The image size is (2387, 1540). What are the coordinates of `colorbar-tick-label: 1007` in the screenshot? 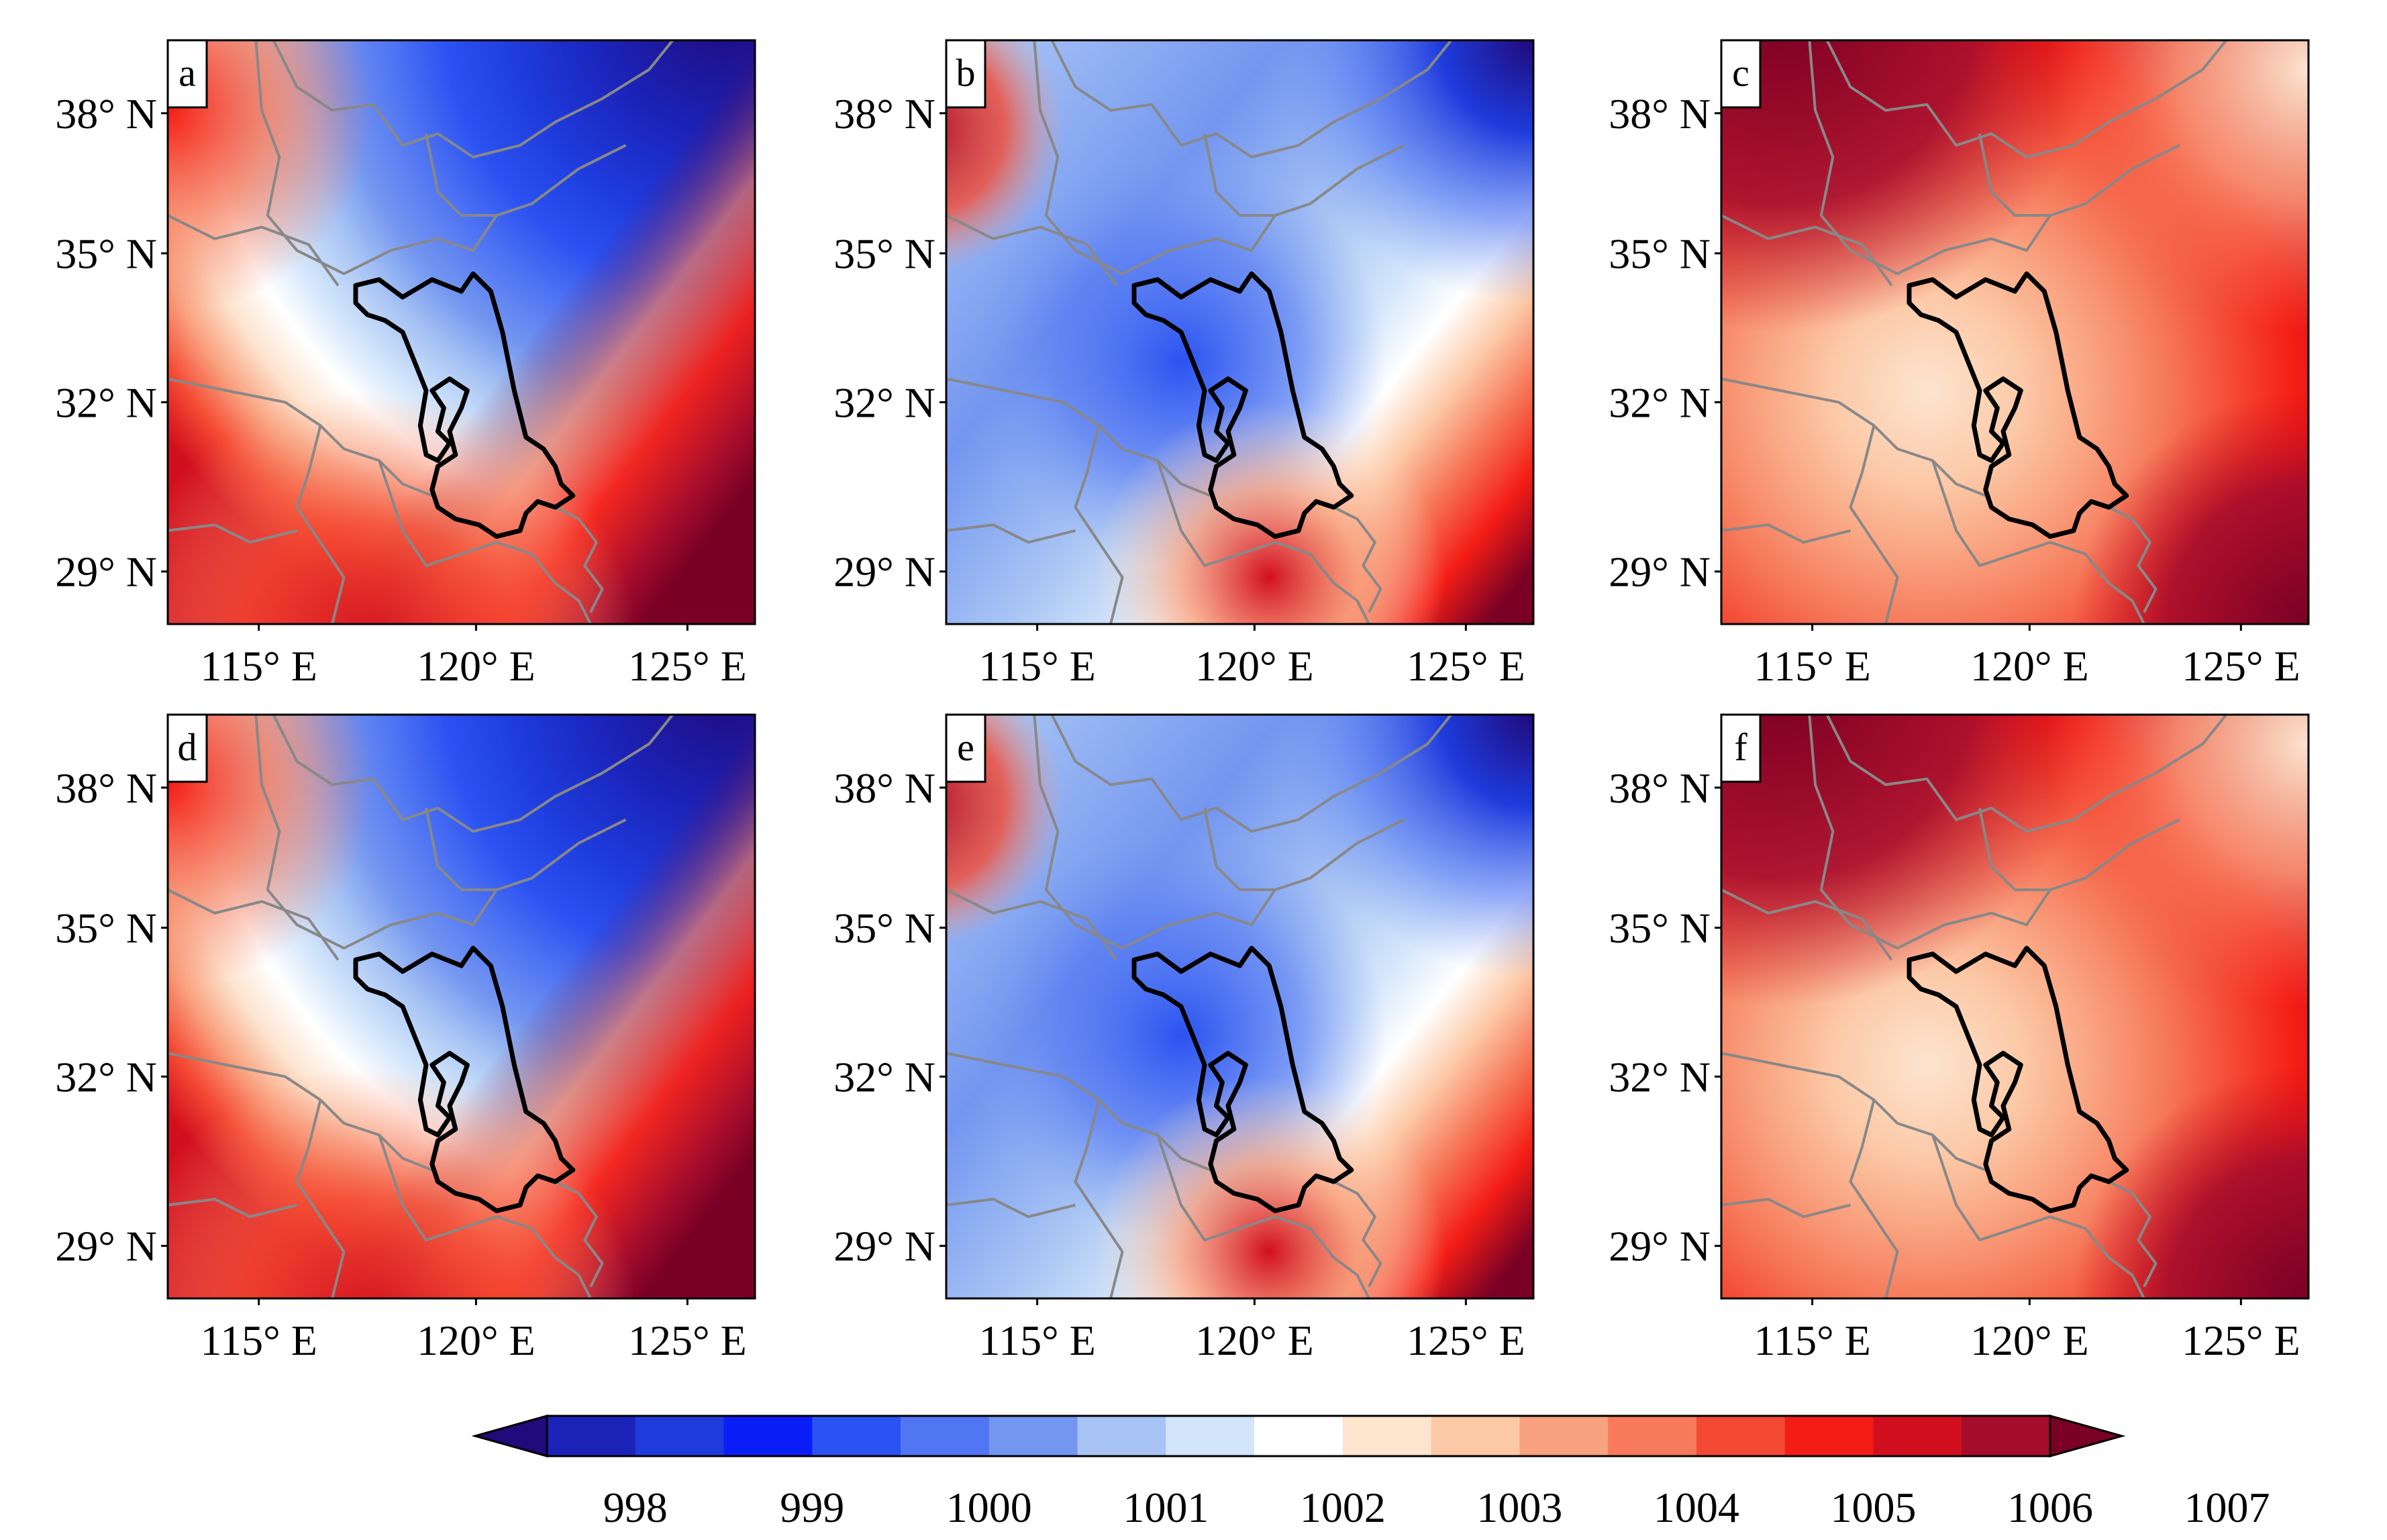 It's located at (2227, 1507).